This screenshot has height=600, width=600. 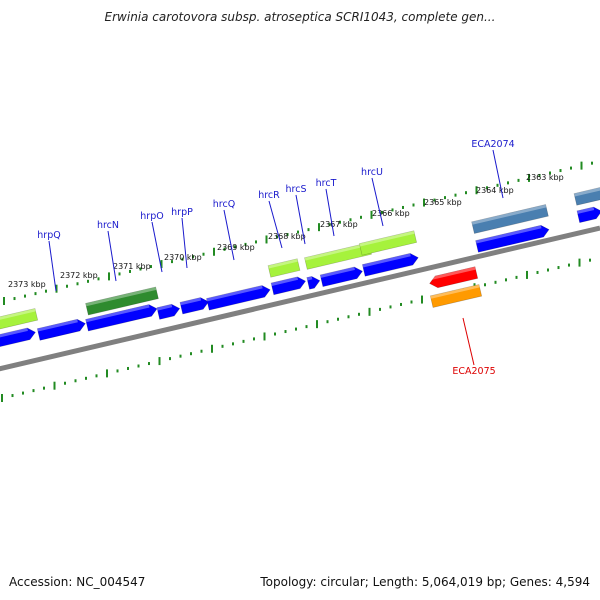 What do you see at coordinates (269, 195) in the screenshot?
I see `gene-label-hrcr: hrcR` at bounding box center [269, 195].